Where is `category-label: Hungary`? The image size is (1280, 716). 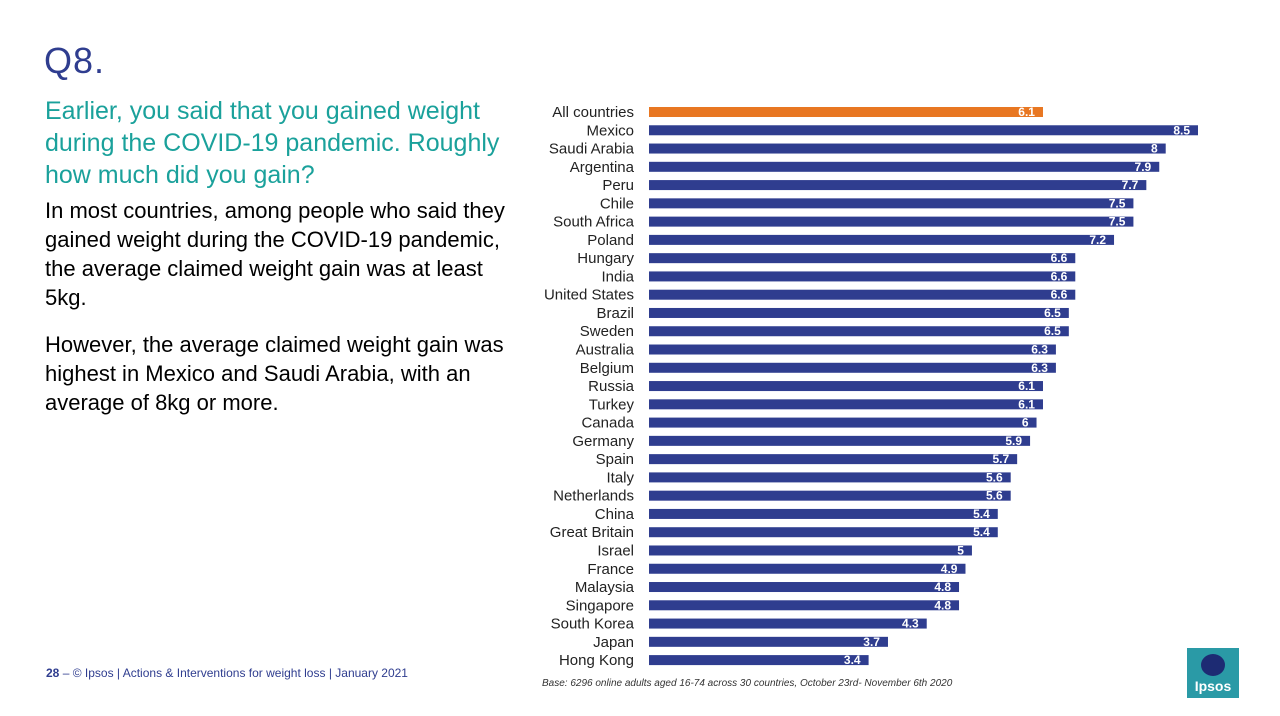 category-label: Hungary is located at coordinates (605, 258).